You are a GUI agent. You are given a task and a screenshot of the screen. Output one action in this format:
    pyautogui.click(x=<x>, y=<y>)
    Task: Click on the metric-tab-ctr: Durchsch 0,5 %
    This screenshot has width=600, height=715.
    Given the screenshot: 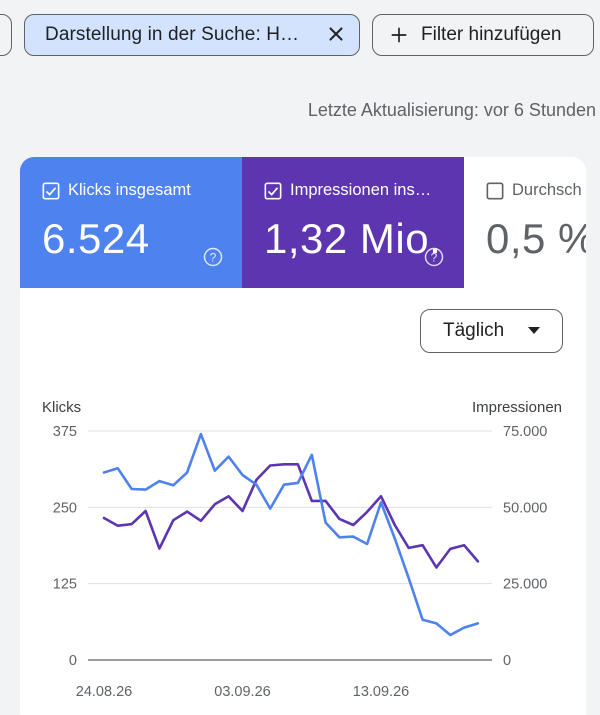 What is the action you would take?
    pyautogui.click(x=525, y=222)
    